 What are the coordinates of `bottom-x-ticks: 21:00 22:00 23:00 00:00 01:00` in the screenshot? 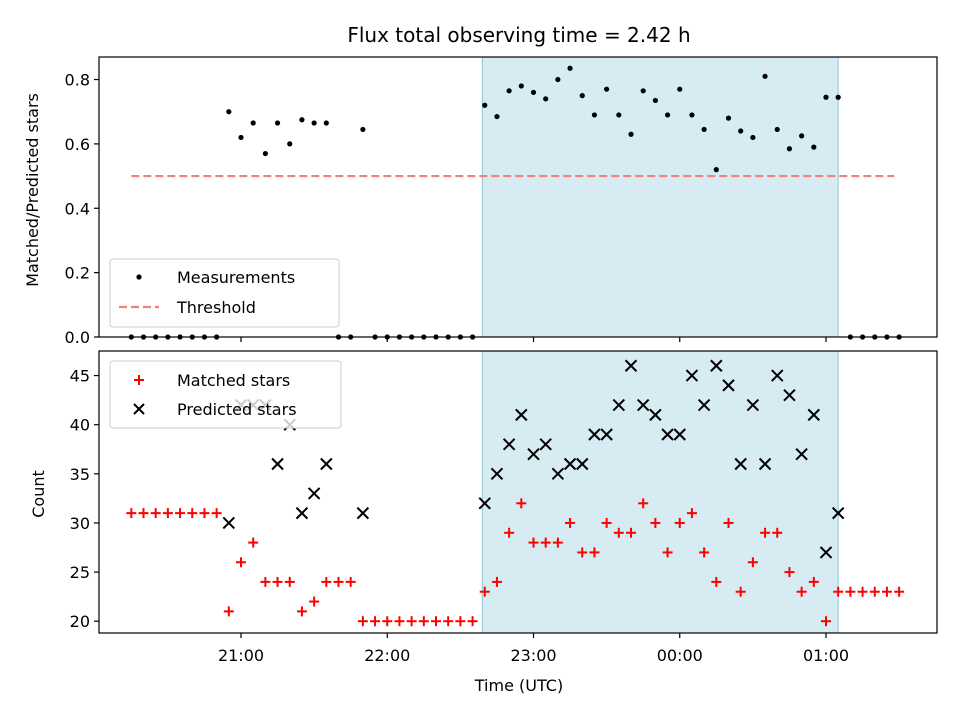 It's located at (533, 649).